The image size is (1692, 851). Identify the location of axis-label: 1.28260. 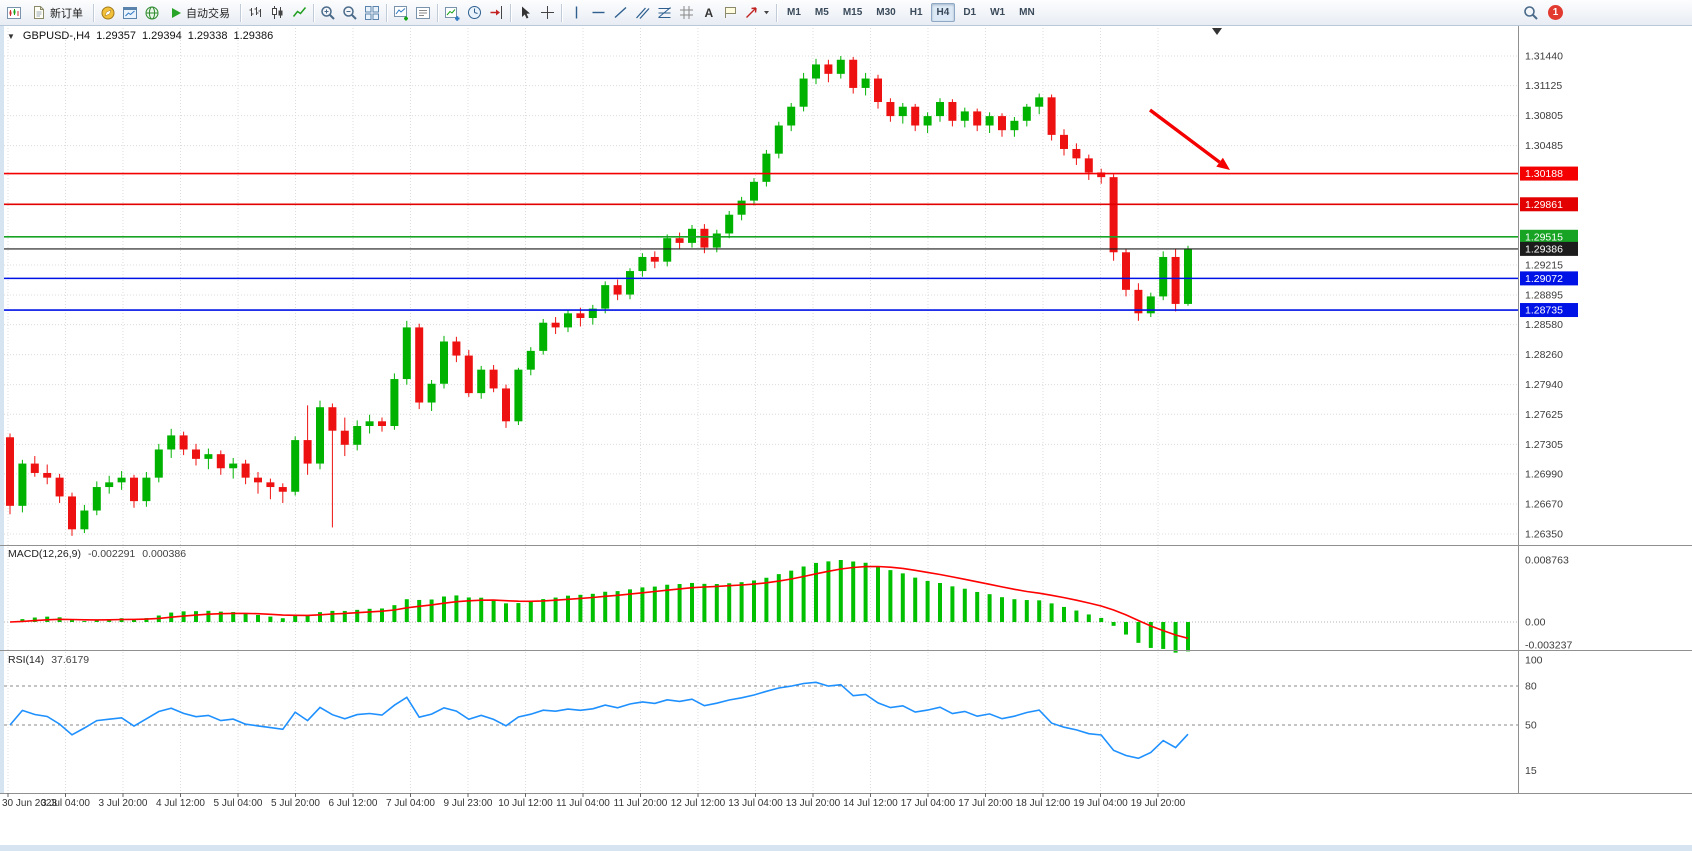
(1544, 355).